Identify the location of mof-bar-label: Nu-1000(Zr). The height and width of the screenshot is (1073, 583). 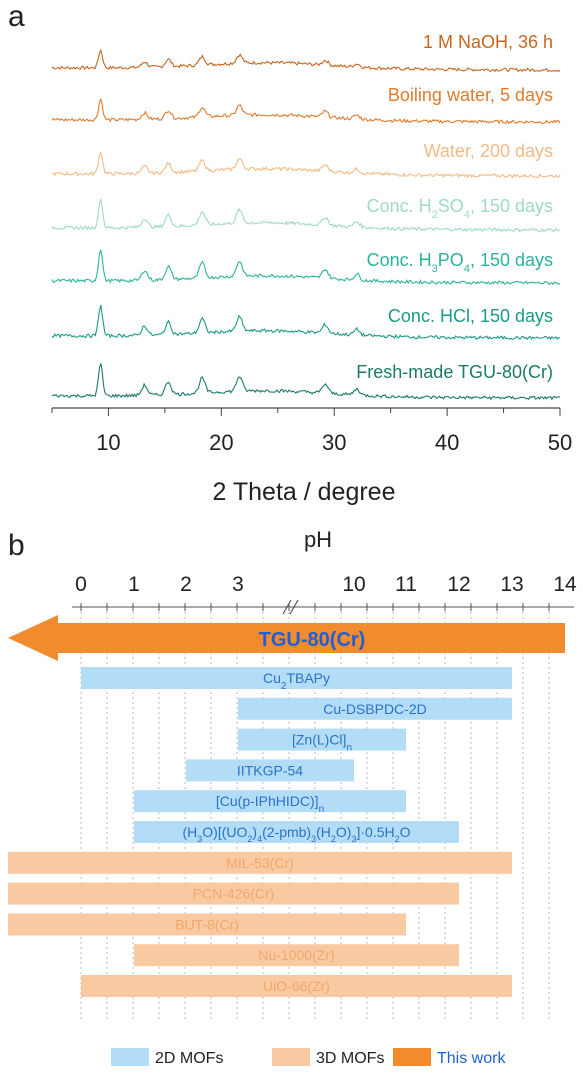
(296, 955).